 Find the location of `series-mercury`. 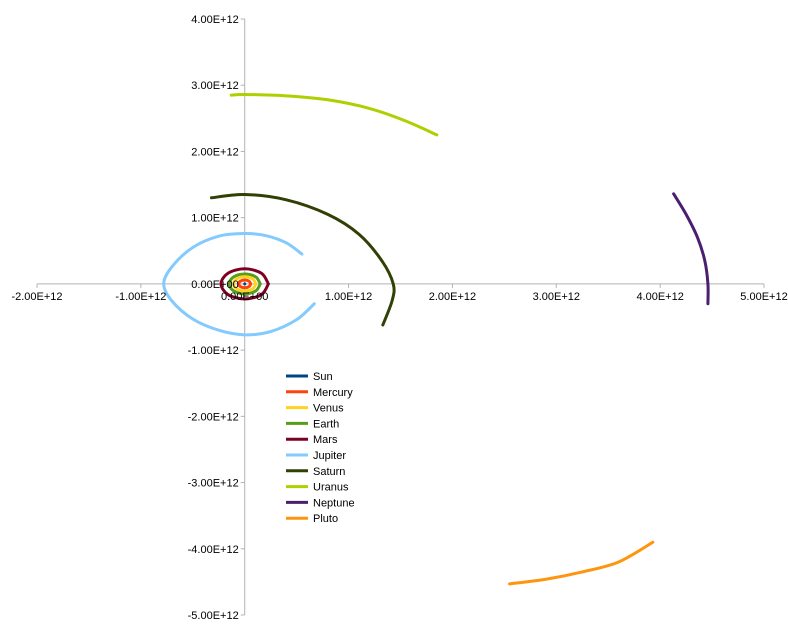

series-mercury is located at coordinates (245, 284).